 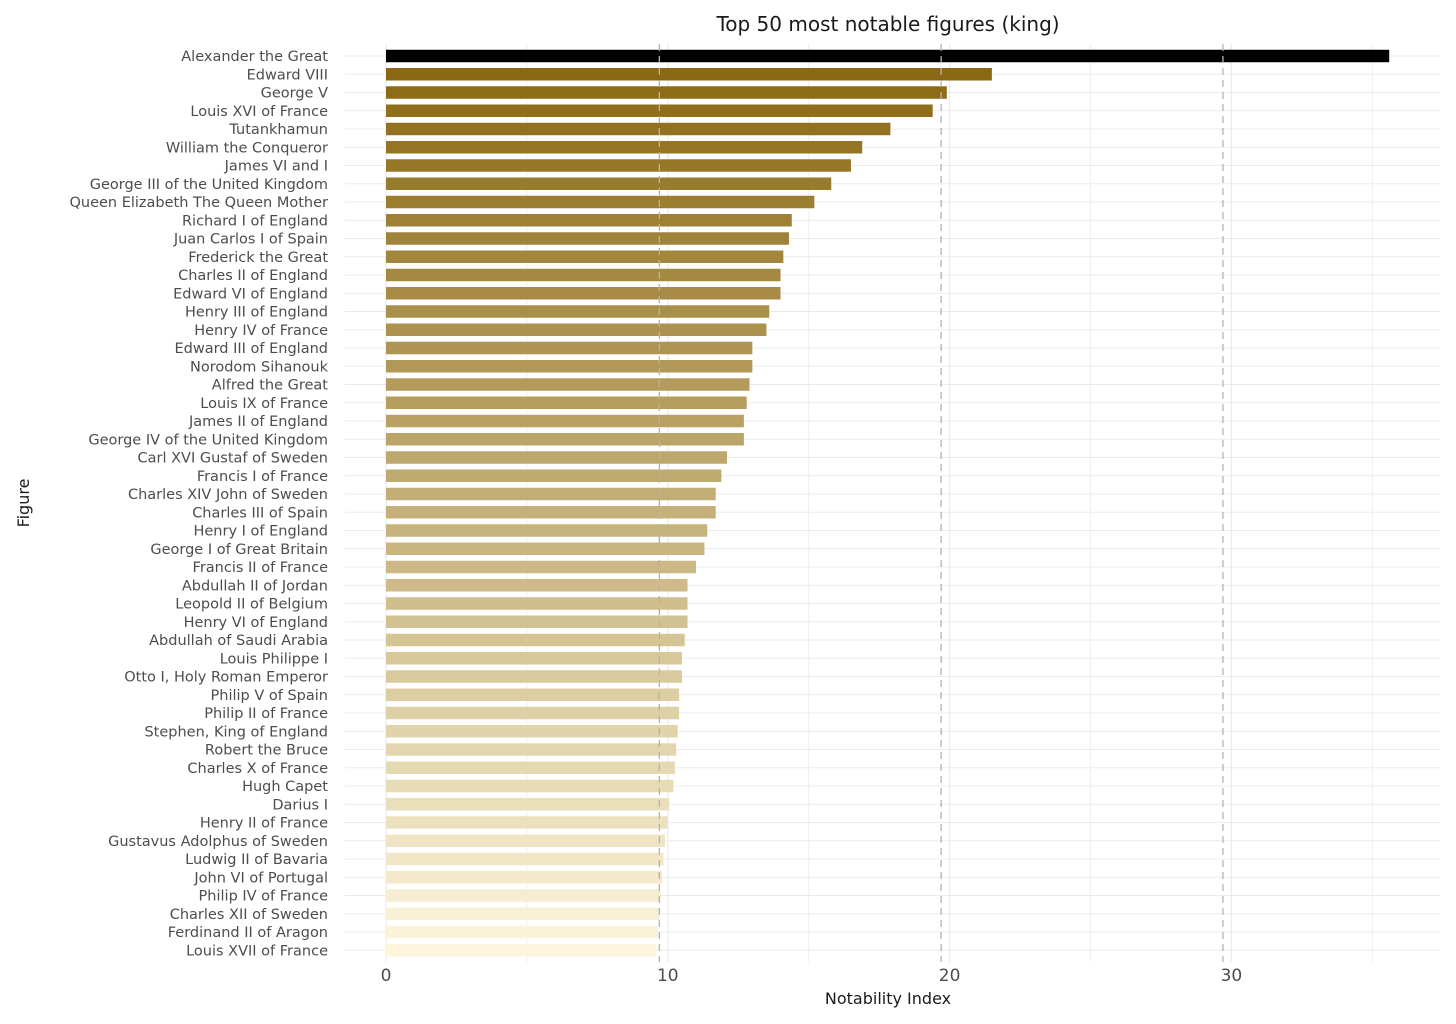 What do you see at coordinates (259, 367) in the screenshot?
I see `category-label: Norodom Sihanouk` at bounding box center [259, 367].